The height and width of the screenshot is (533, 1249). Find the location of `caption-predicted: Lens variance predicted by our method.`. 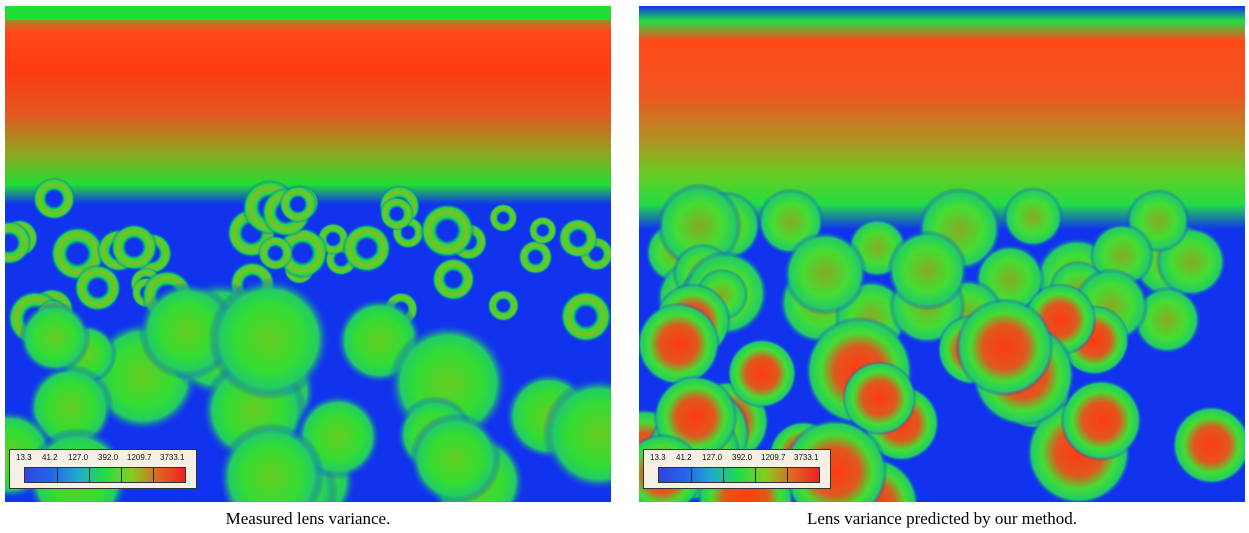

caption-predicted: Lens variance predicted by our method. is located at coordinates (941, 518).